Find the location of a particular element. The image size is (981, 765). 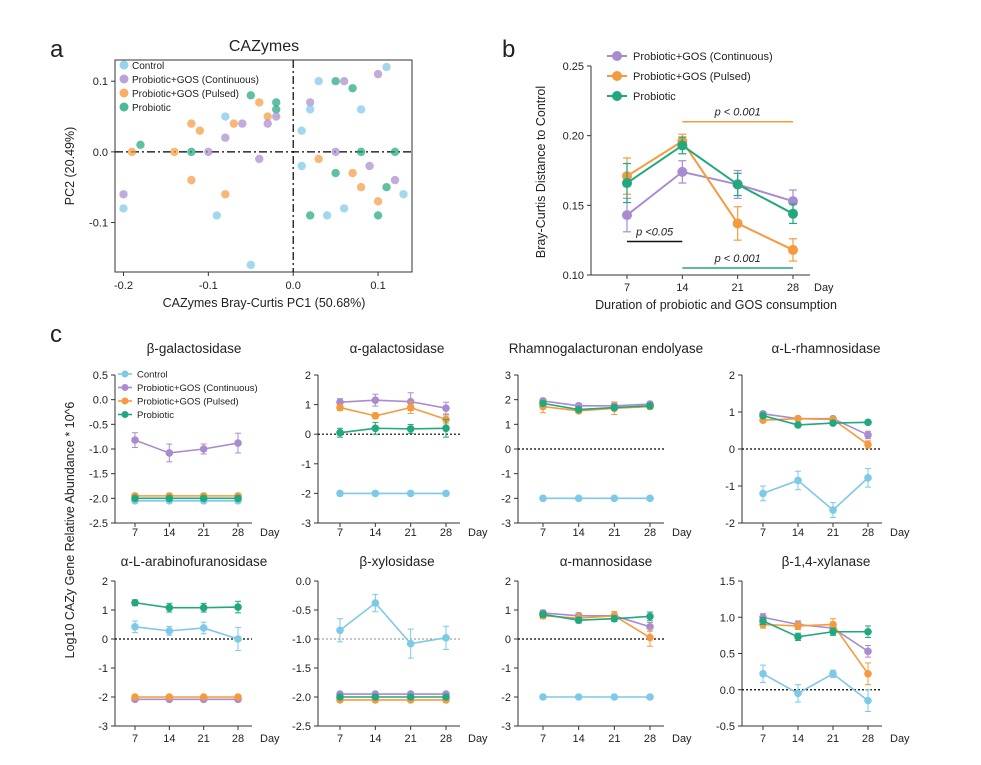

bray-line-continuous is located at coordinates (710, 193).